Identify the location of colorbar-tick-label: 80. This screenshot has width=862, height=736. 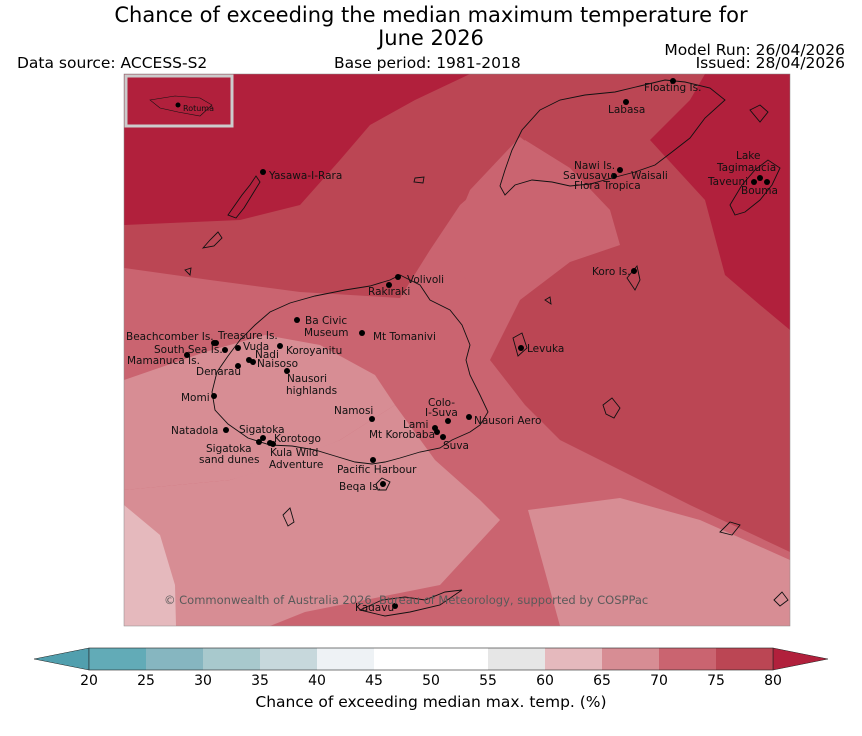
(773, 681).